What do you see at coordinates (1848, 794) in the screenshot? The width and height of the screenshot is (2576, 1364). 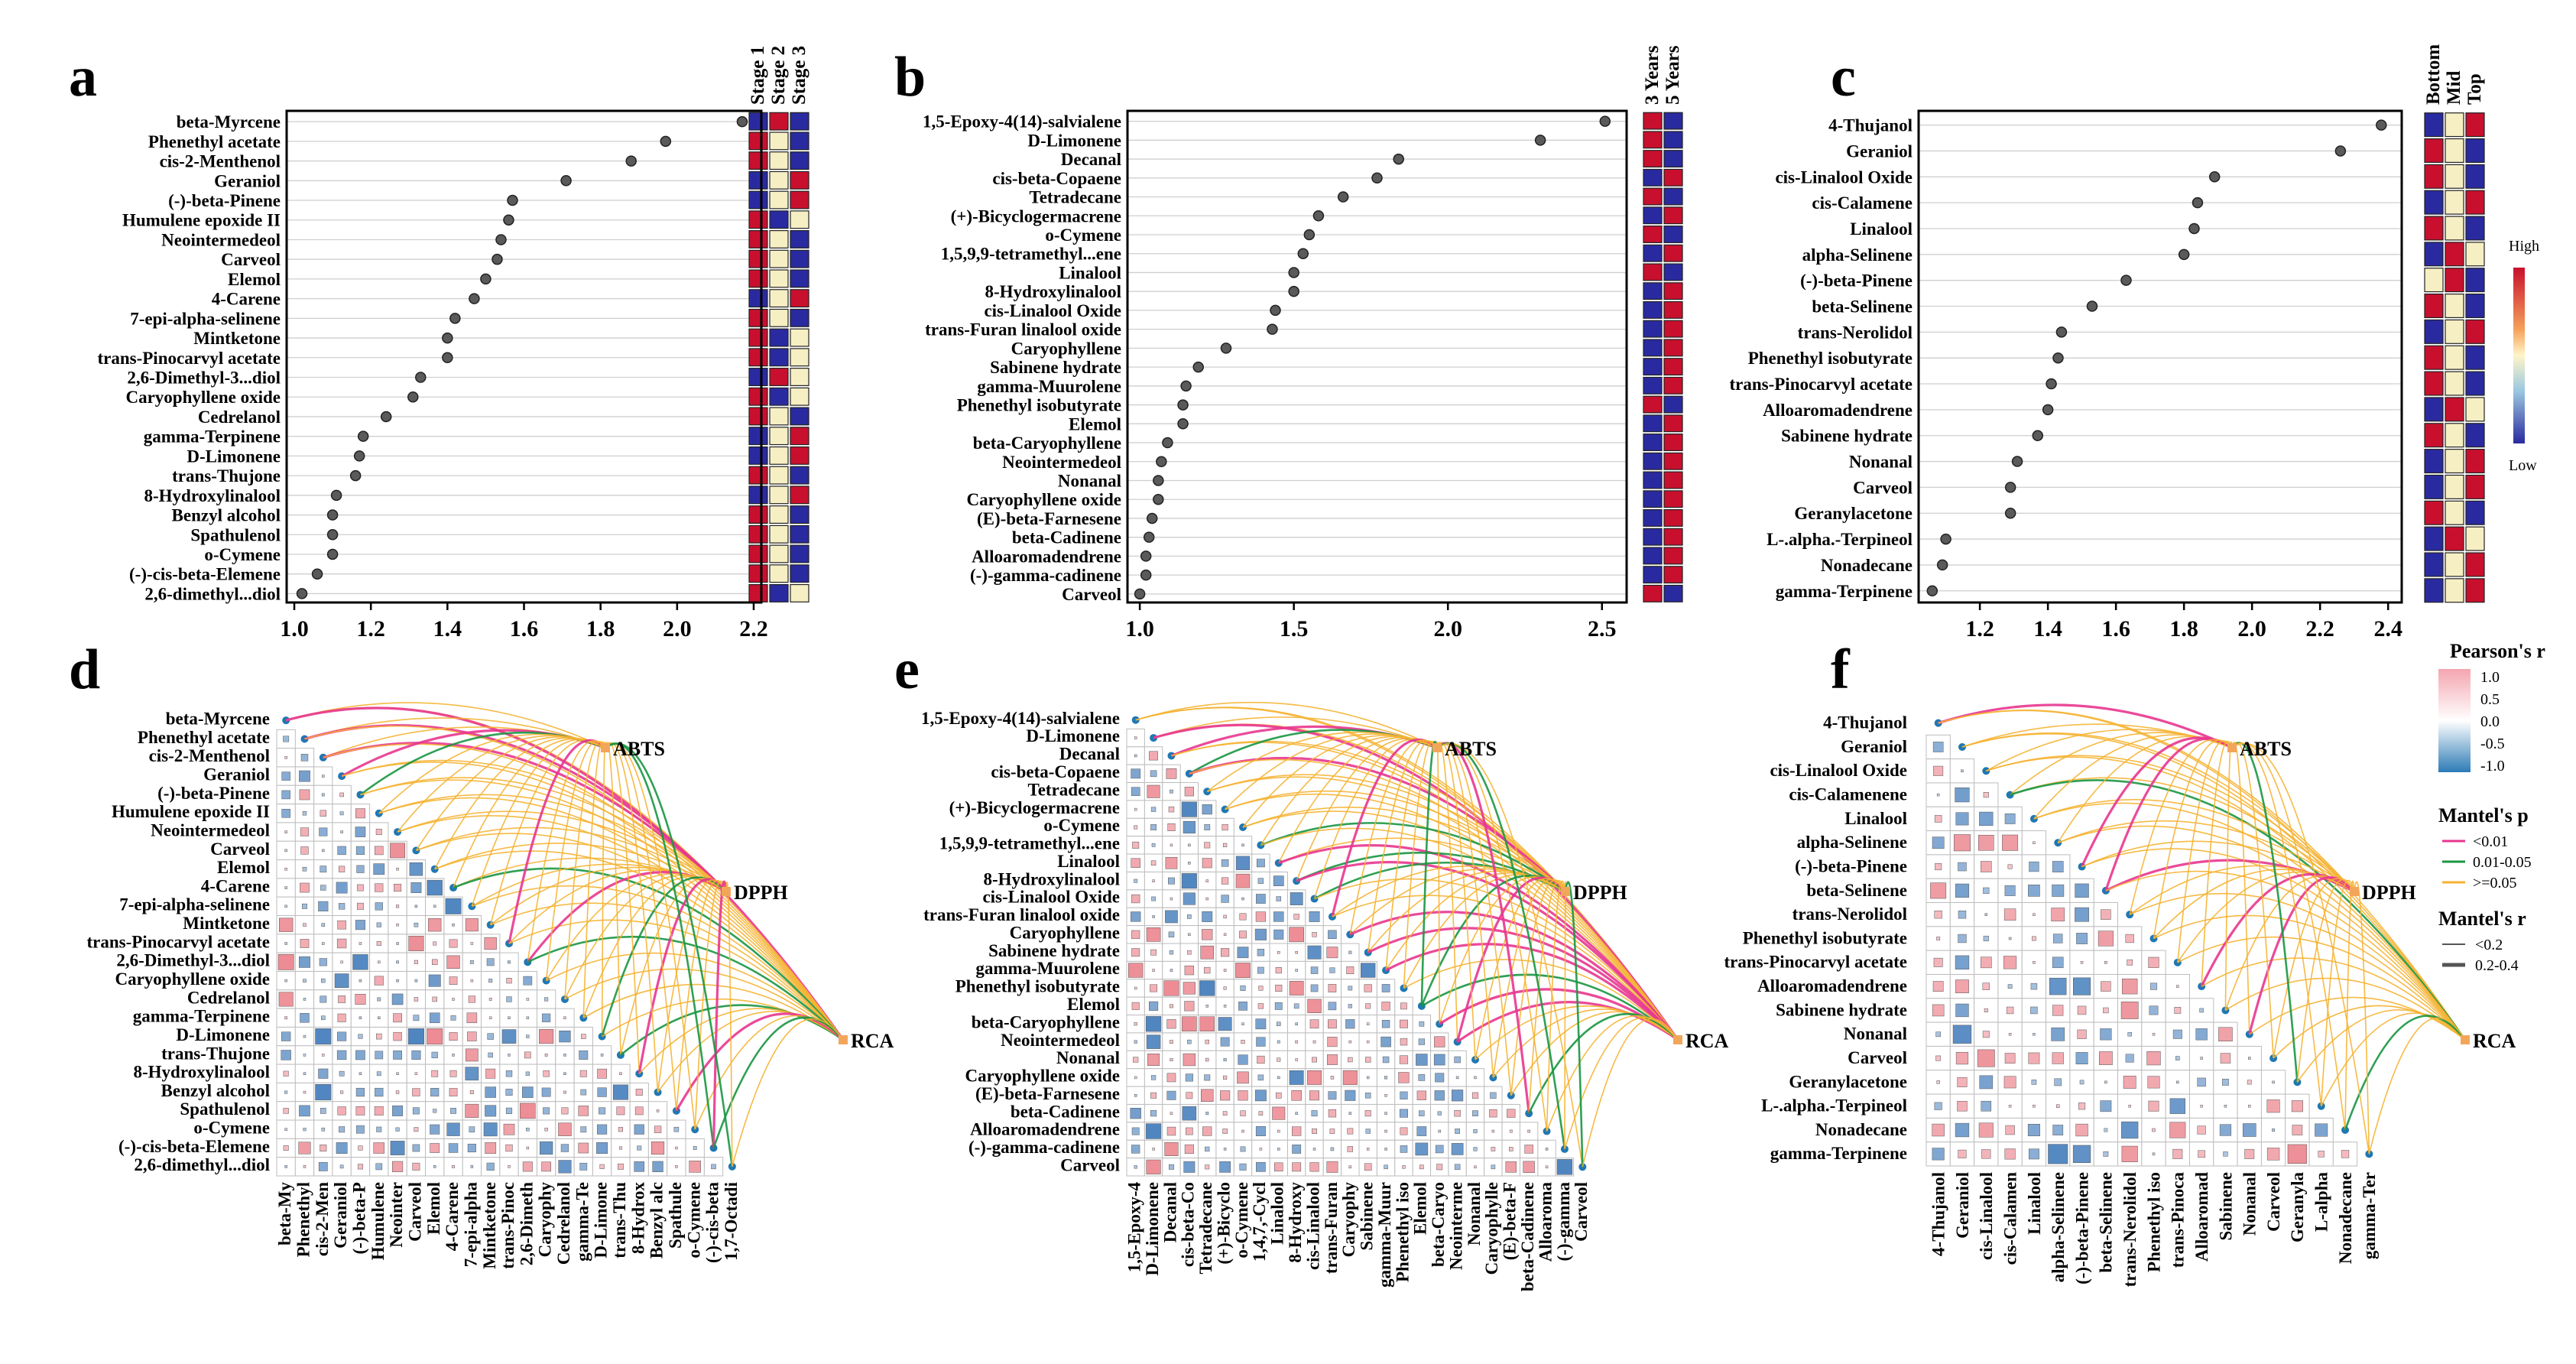 I see `row-label: cis-Calamenene` at bounding box center [1848, 794].